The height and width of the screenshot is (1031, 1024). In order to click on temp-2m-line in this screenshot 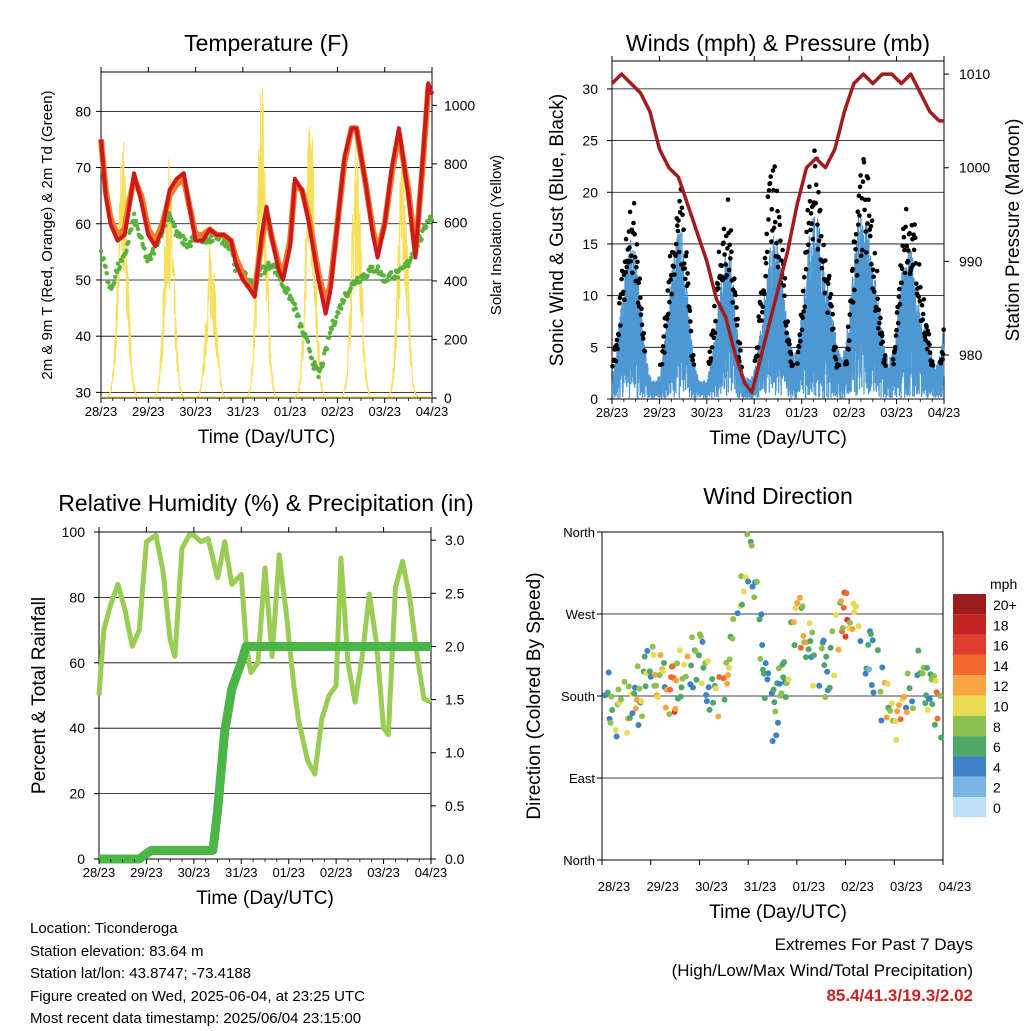, I will do `click(266, 198)`.